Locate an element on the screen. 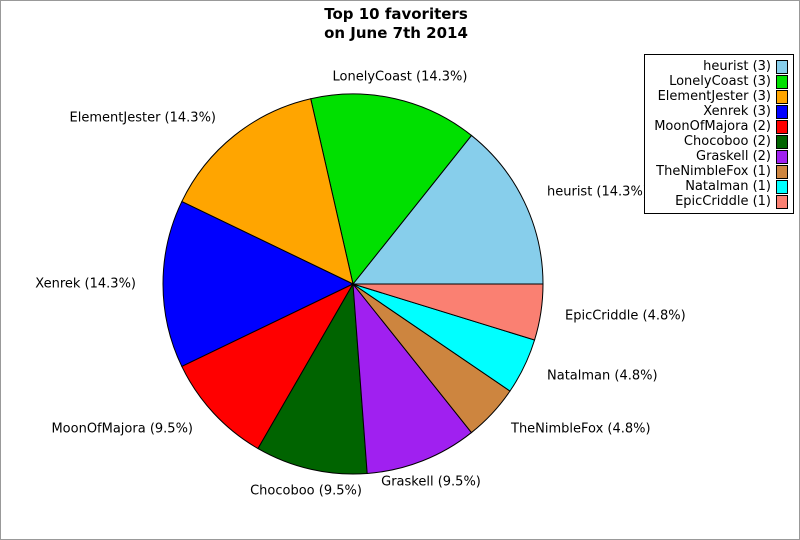 This screenshot has width=800, height=540. legend-item-label: LonelyCoast (3) is located at coordinates (720, 81).